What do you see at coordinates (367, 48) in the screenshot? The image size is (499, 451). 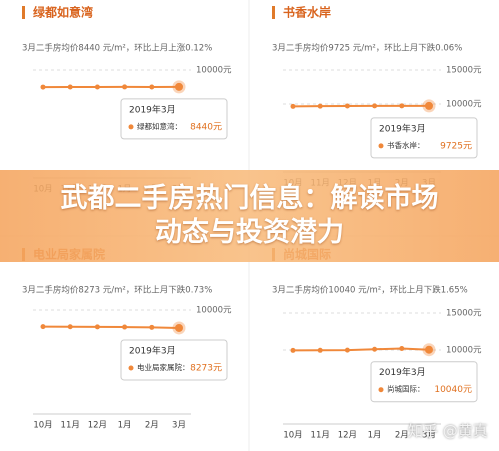 I see `chart-subtitle: 3月二手房均价9725 元/m²，环比上月下跌0.06%` at bounding box center [367, 48].